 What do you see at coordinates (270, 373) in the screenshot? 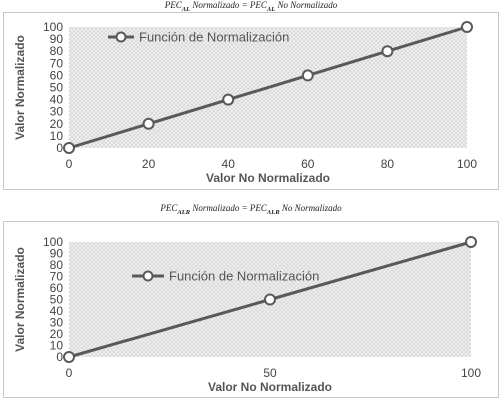
I see `x-tick-label: 50` at bounding box center [270, 373].